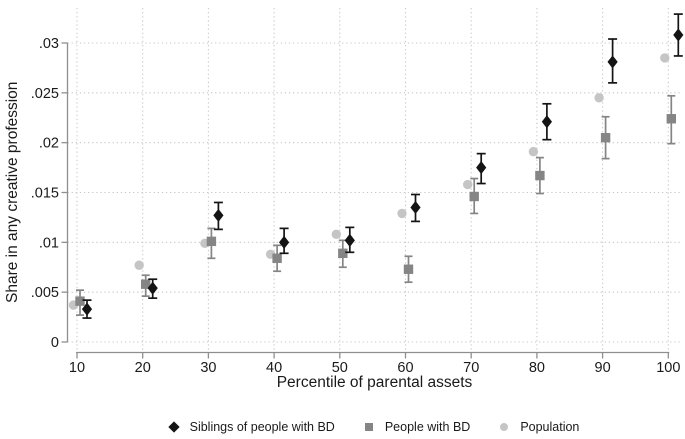 The image size is (685, 439). I want to click on legend-item-people-with-bd: People with BD, so click(417, 427).